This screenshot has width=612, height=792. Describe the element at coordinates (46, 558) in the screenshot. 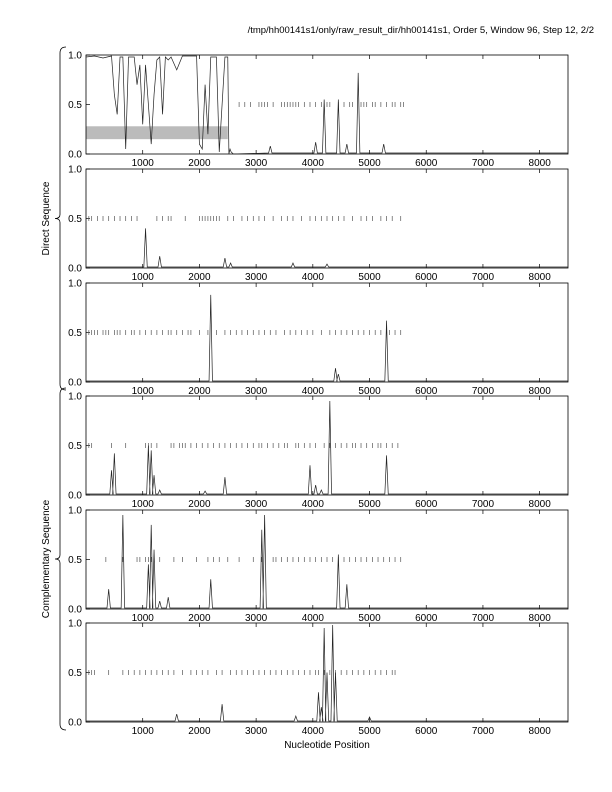

I see `group-label: Complementary Sequence` at that location.